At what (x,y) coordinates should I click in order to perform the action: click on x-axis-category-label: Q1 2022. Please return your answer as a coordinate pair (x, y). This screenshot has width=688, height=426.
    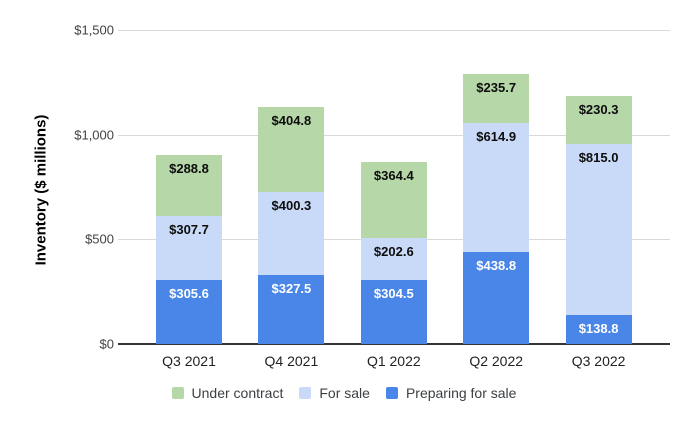
    Looking at the image, I should click on (393, 361).